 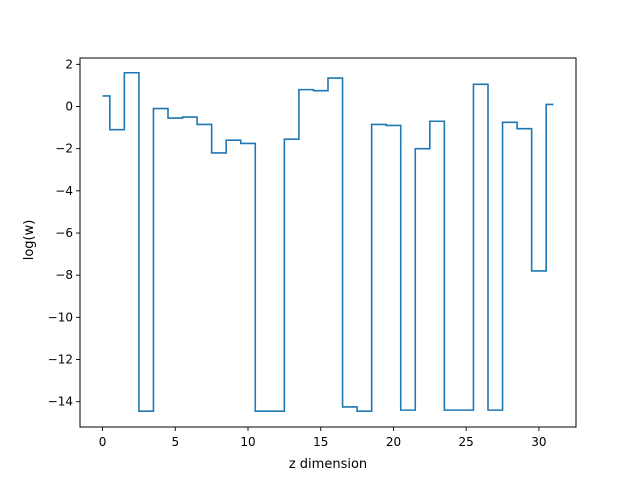 What do you see at coordinates (69, 106) in the screenshot?
I see `y-tick-label: 0` at bounding box center [69, 106].